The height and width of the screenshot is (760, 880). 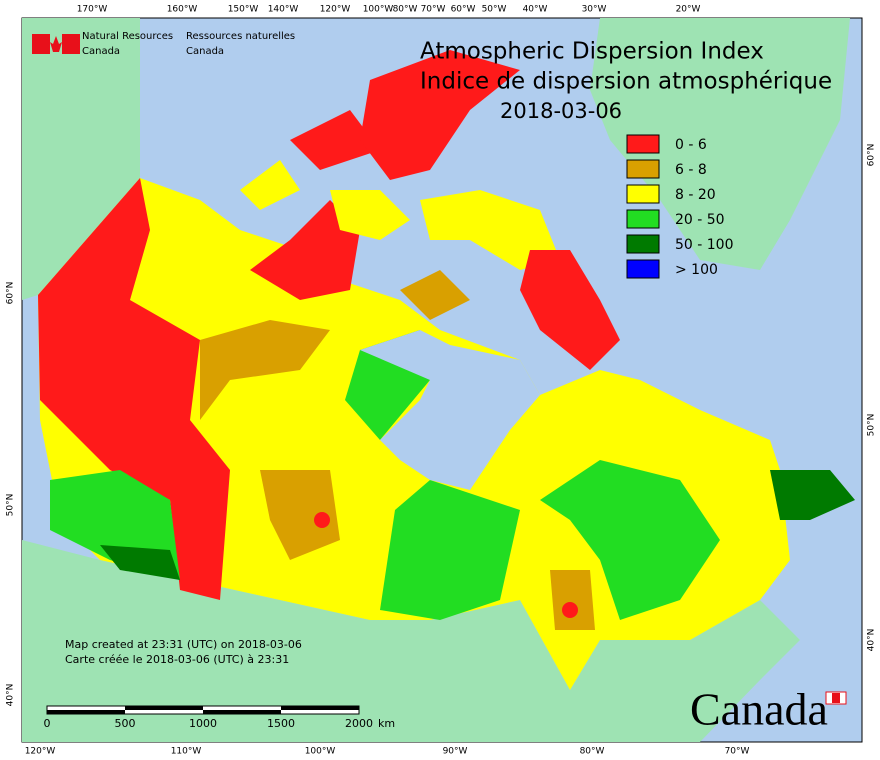 I want to click on title-en: Atmospheric Dispersion Index, so click(x=592, y=52).